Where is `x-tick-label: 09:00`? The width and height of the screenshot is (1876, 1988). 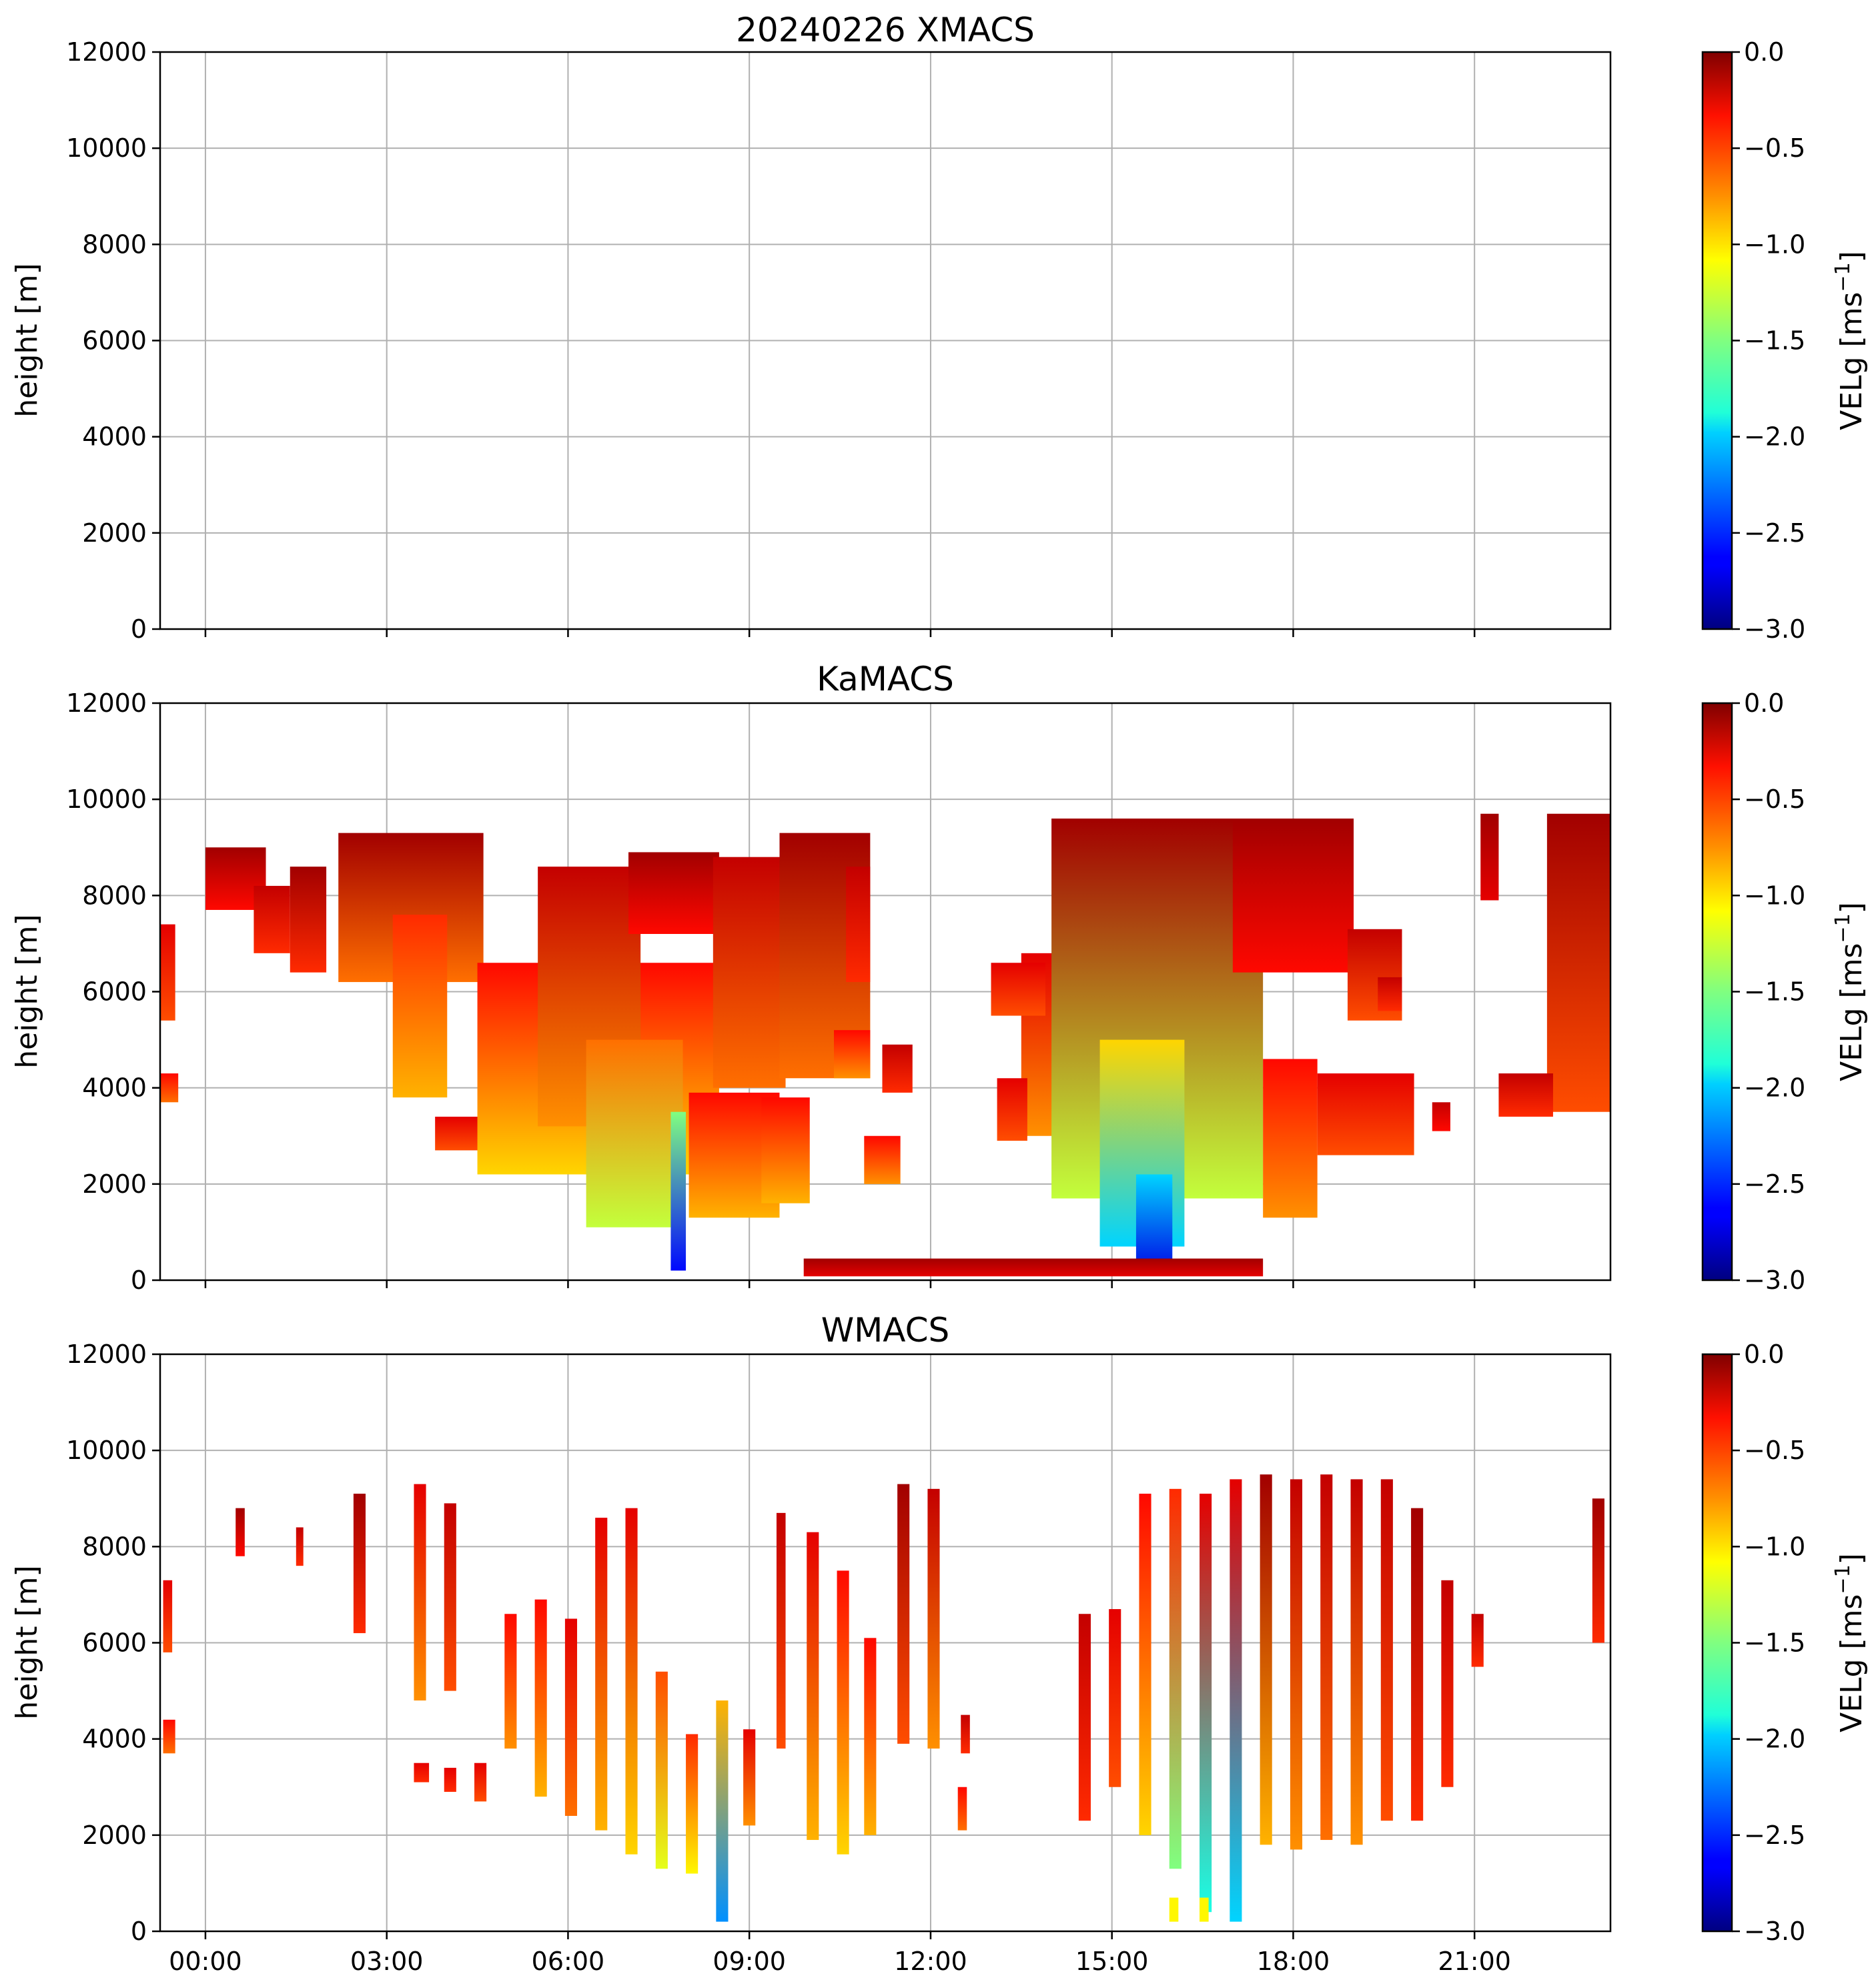 x-tick-label: 09:00 is located at coordinates (749, 1961).